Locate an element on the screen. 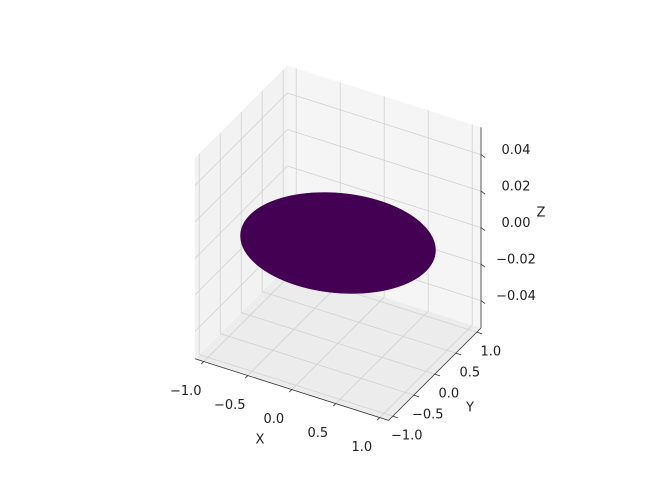 The image size is (650, 487). surface is located at coordinates (338, 243).